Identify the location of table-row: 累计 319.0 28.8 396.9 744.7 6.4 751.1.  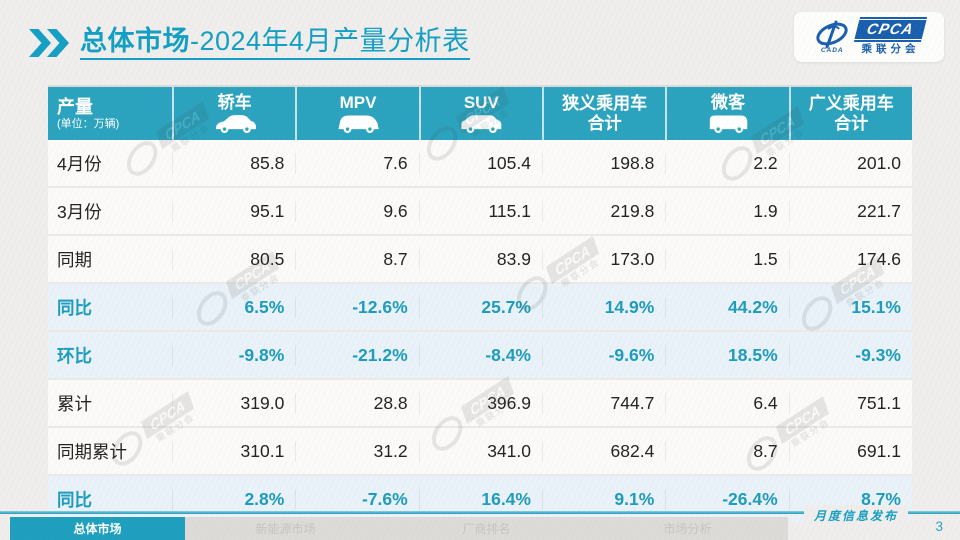
(480, 402).